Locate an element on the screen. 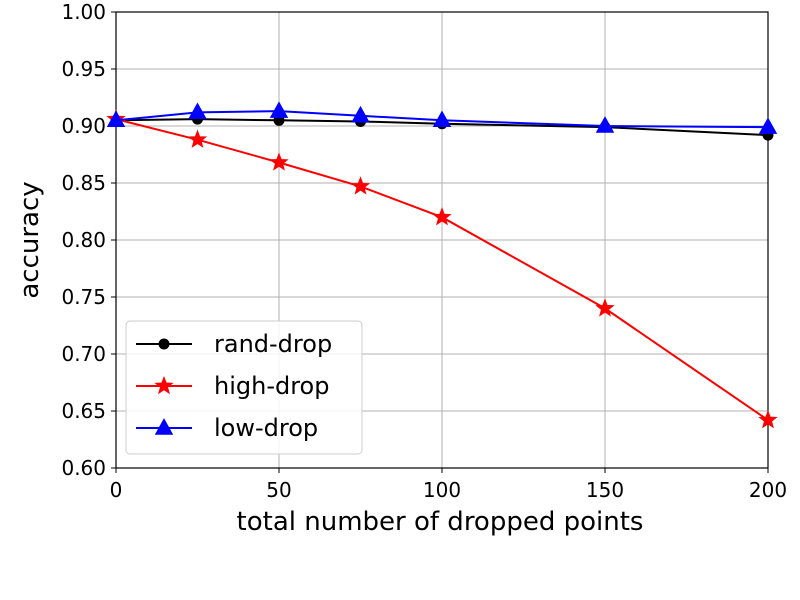 This screenshot has height=600, width=800. x-axis-label: total number of dropped points is located at coordinates (440, 522).